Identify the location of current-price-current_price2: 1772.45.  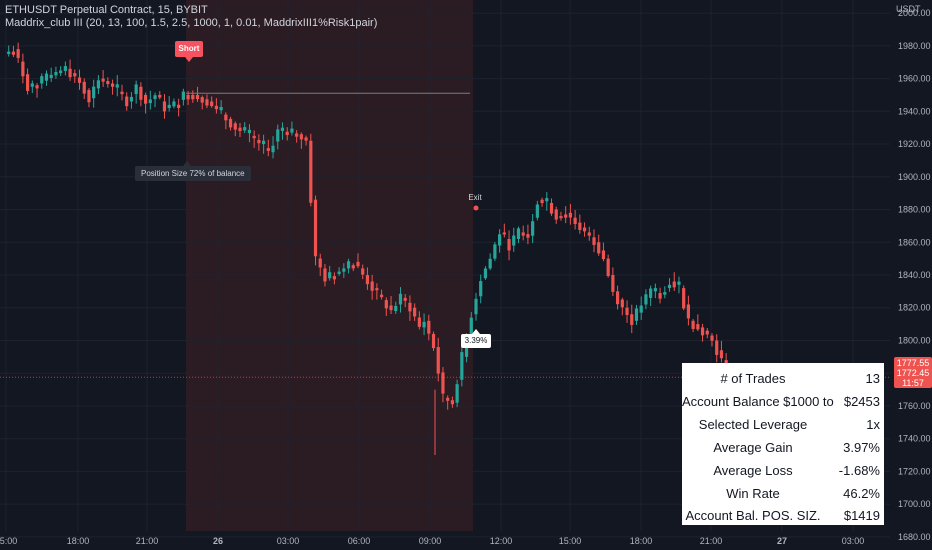
(913, 373).